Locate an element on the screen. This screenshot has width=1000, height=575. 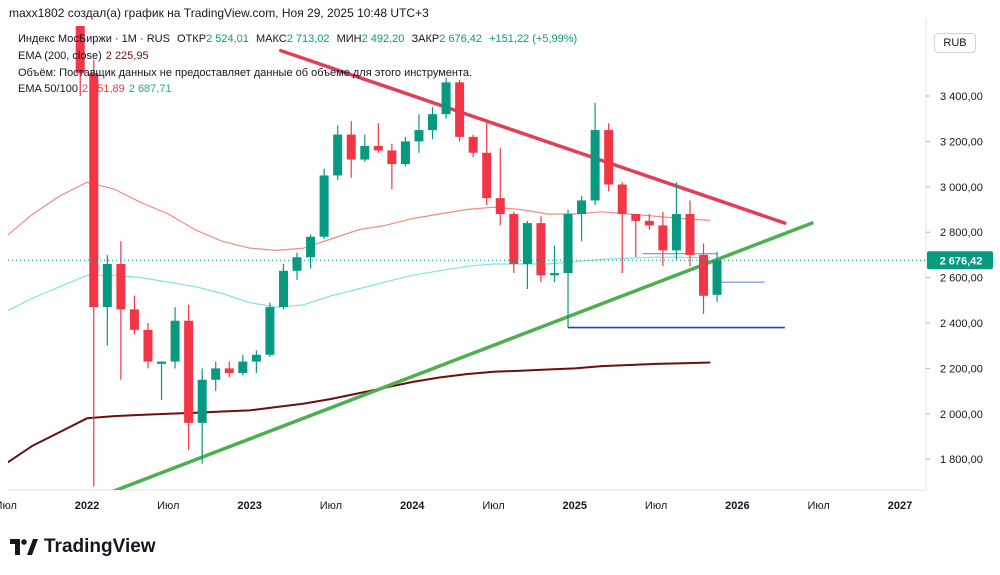
ema100-value: 2 687,71 is located at coordinates (150, 89).